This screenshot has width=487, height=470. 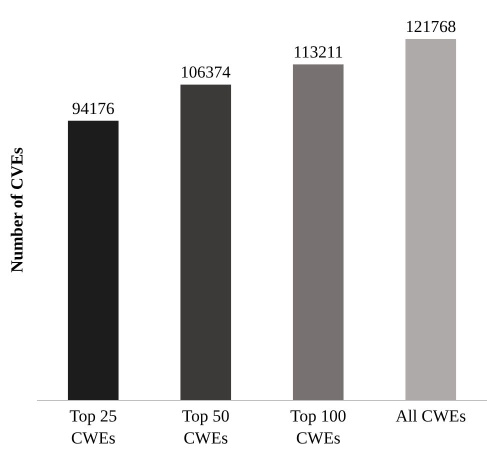 I want to click on x-tick-label: Top 50 CWEs, so click(x=206, y=427).